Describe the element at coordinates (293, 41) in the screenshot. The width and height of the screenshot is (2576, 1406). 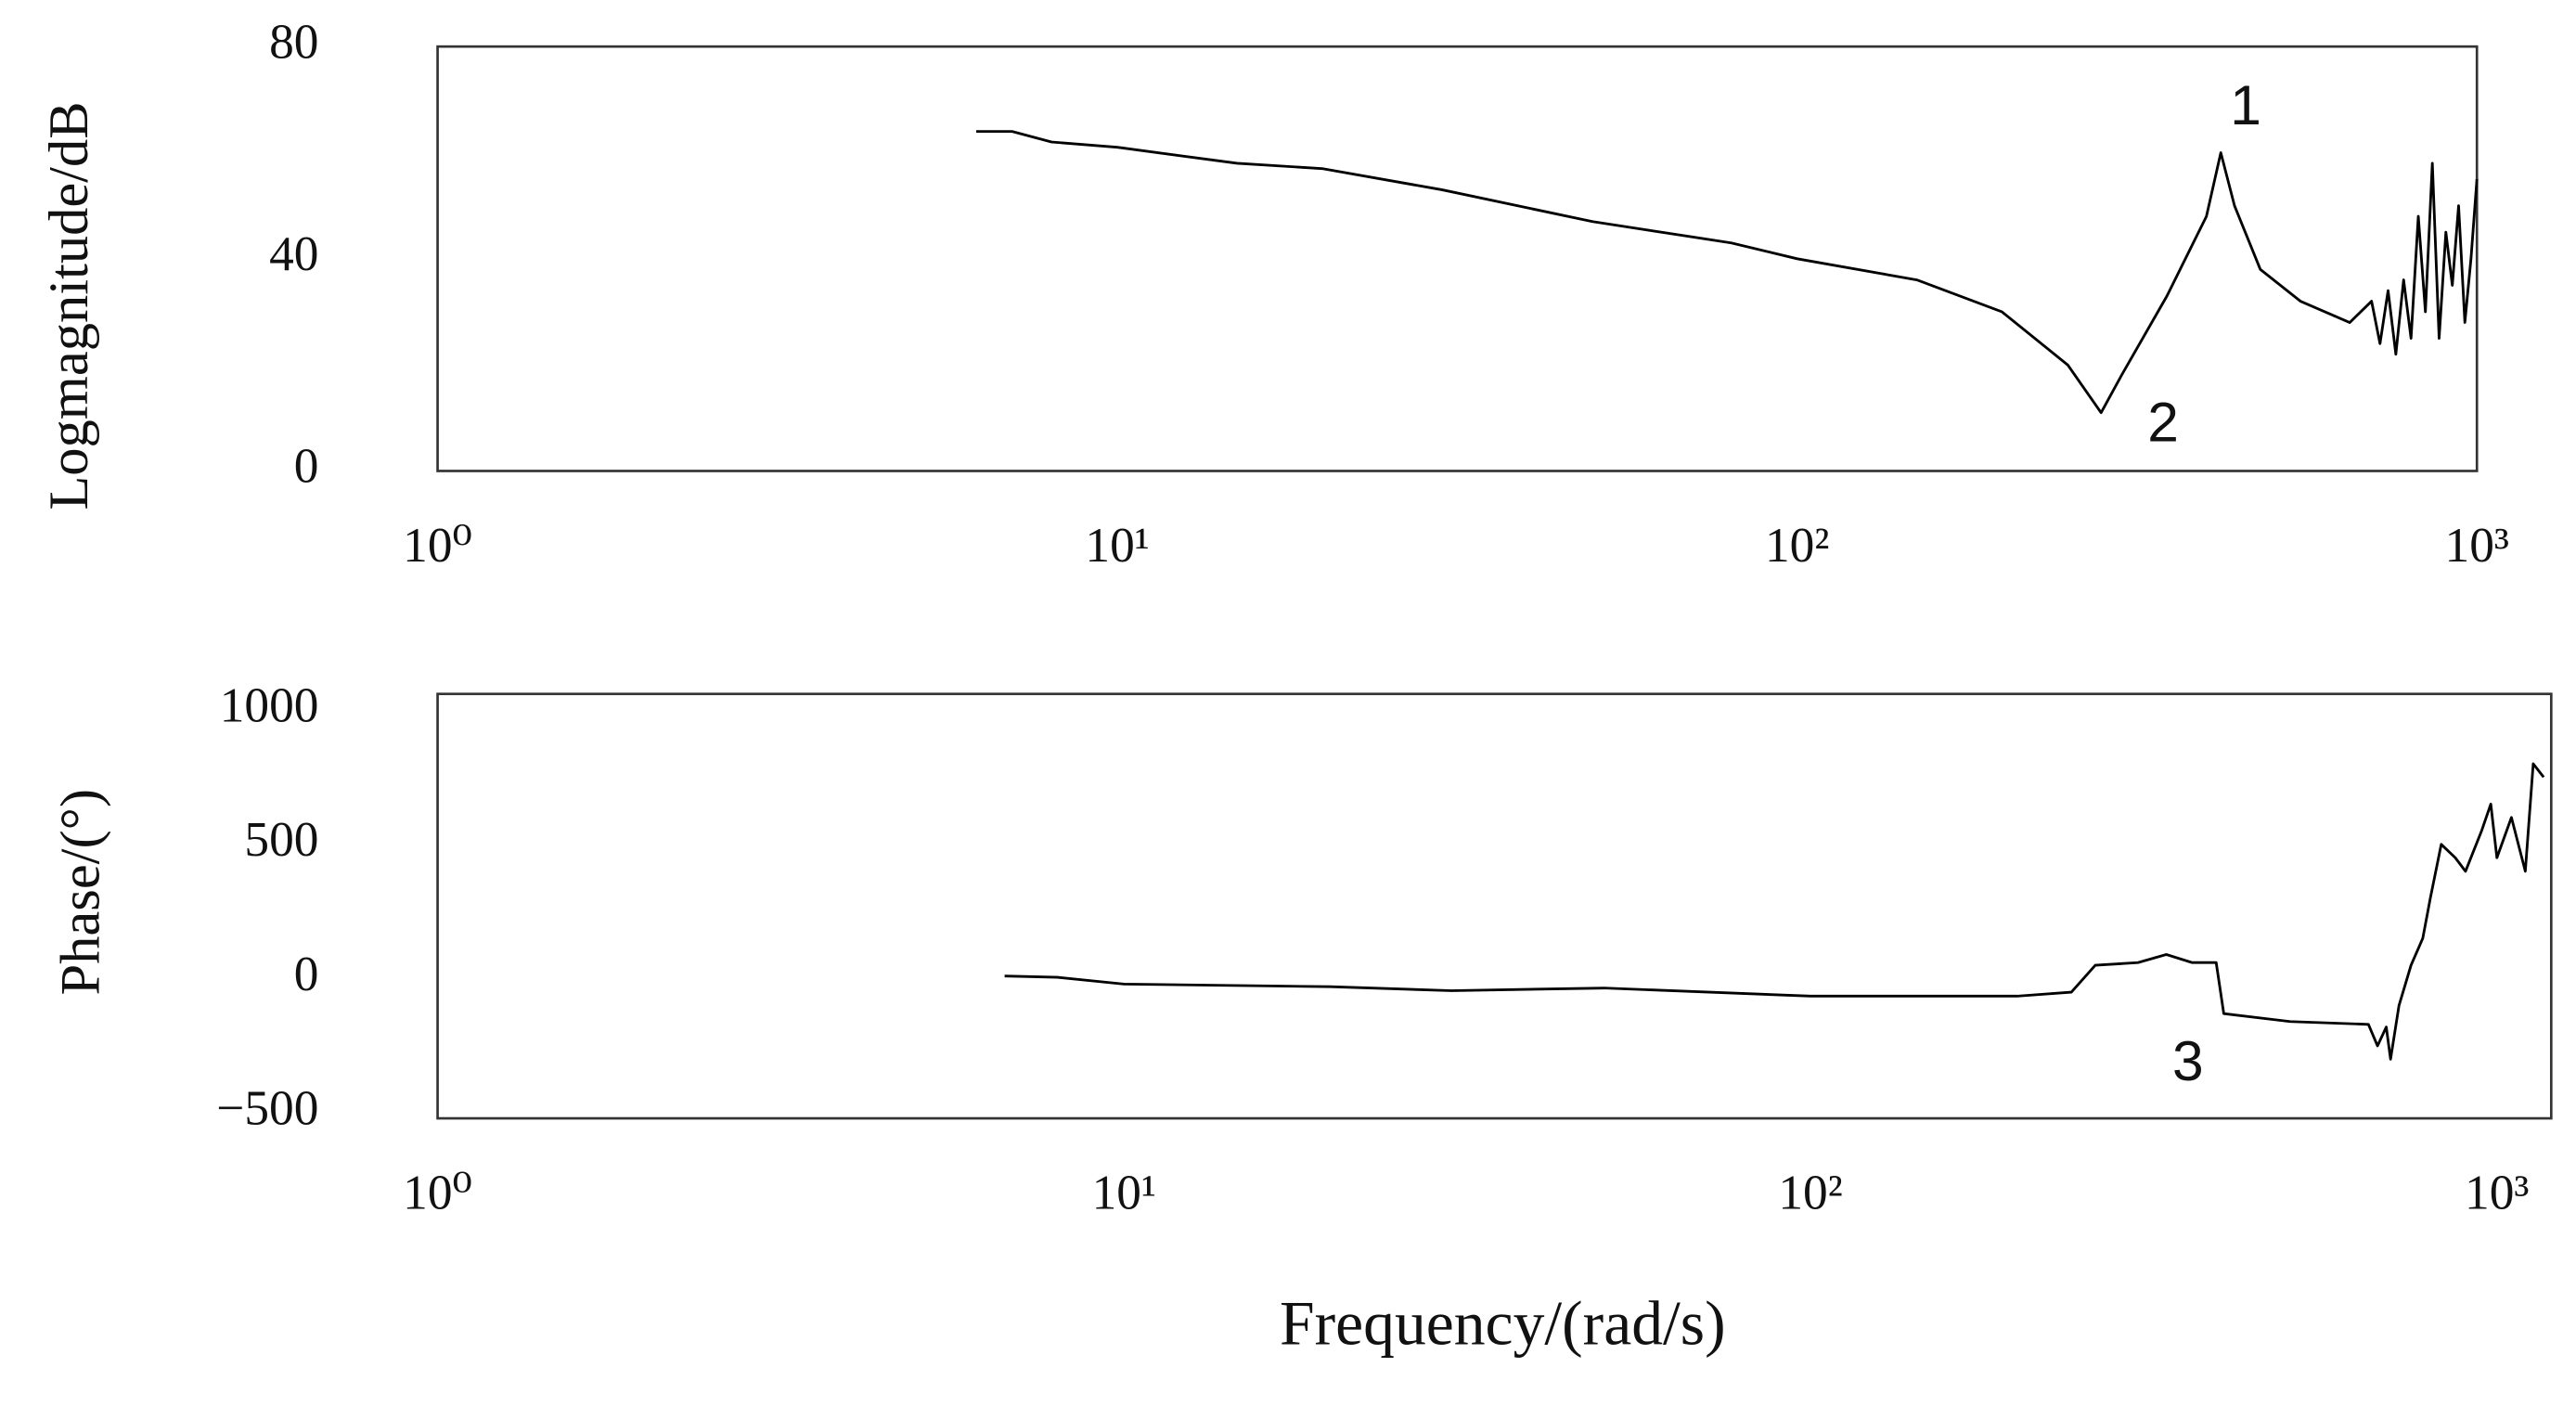
I see `y-tick-label: 80` at that location.